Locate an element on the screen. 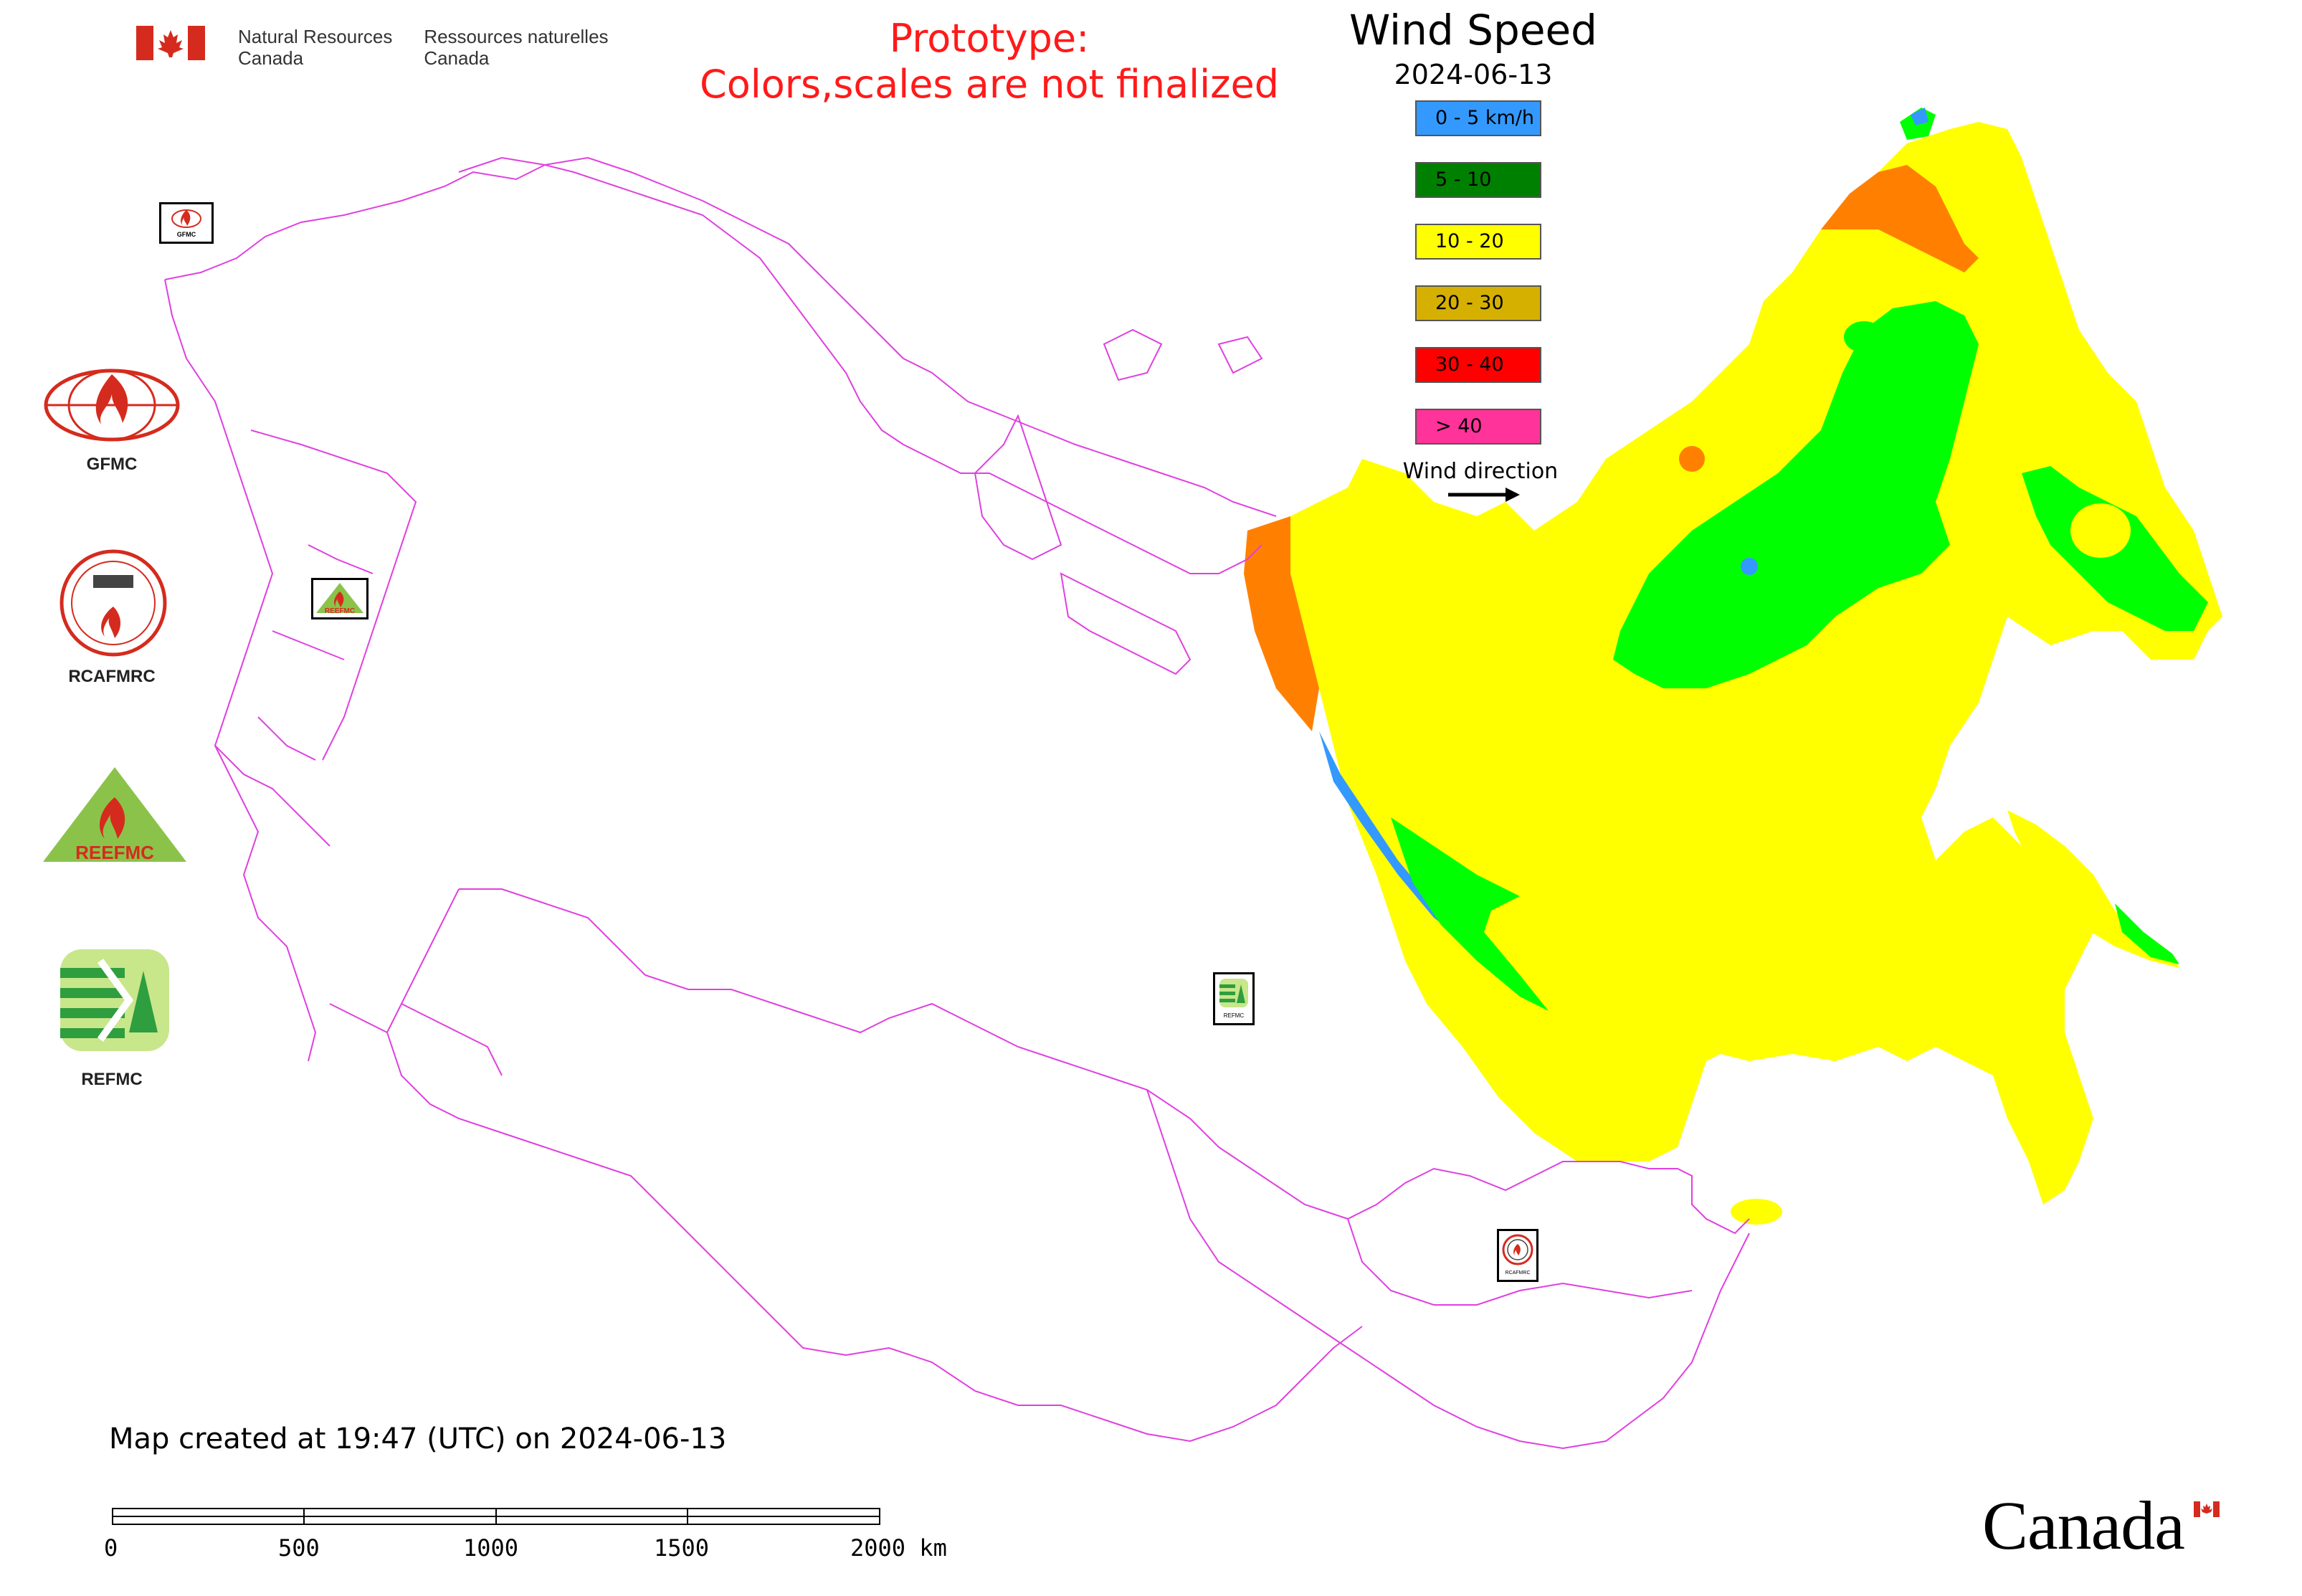 Image resolution: width=2302 pixels, height=1596 pixels. svg-text: RCAFMRC is located at coordinates (1519, 1273).